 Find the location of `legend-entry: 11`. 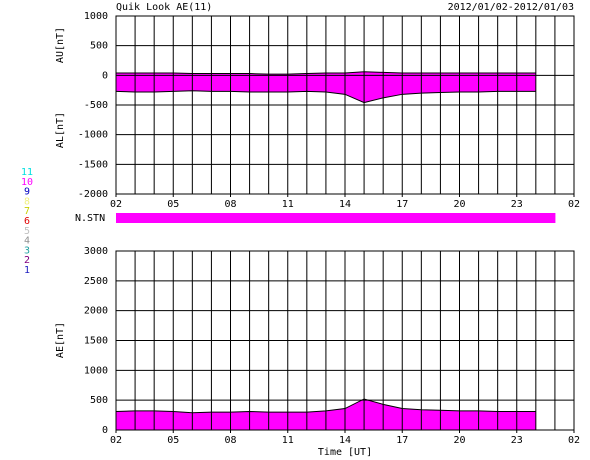

legend-entry: 11 is located at coordinates (27, 172).